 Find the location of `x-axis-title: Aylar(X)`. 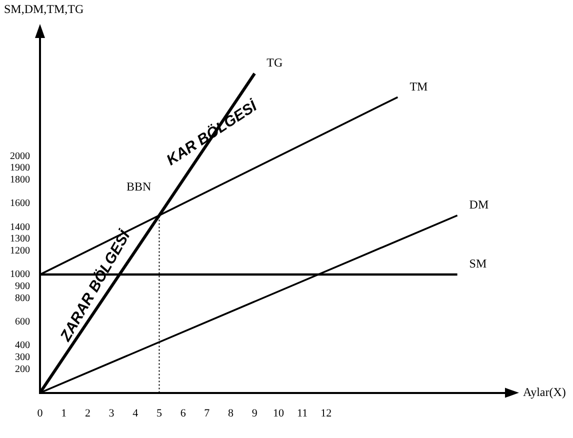

x-axis-title: Aylar(X) is located at coordinates (544, 391).